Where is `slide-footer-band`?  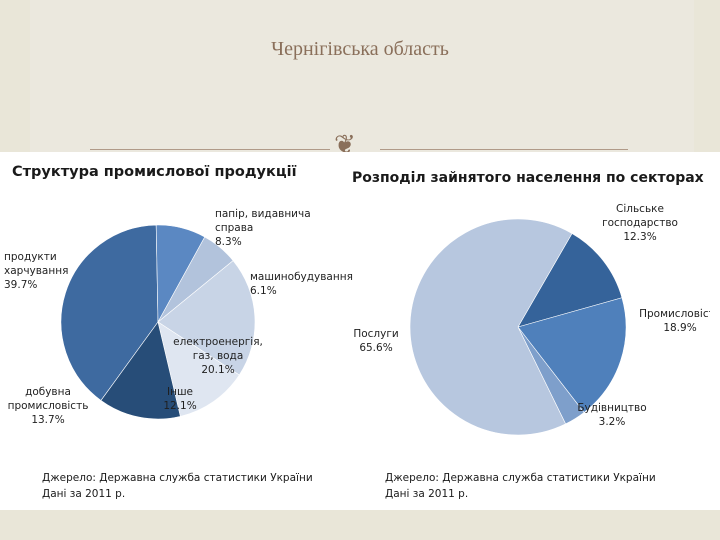 slide-footer-band is located at coordinates (360, 525).